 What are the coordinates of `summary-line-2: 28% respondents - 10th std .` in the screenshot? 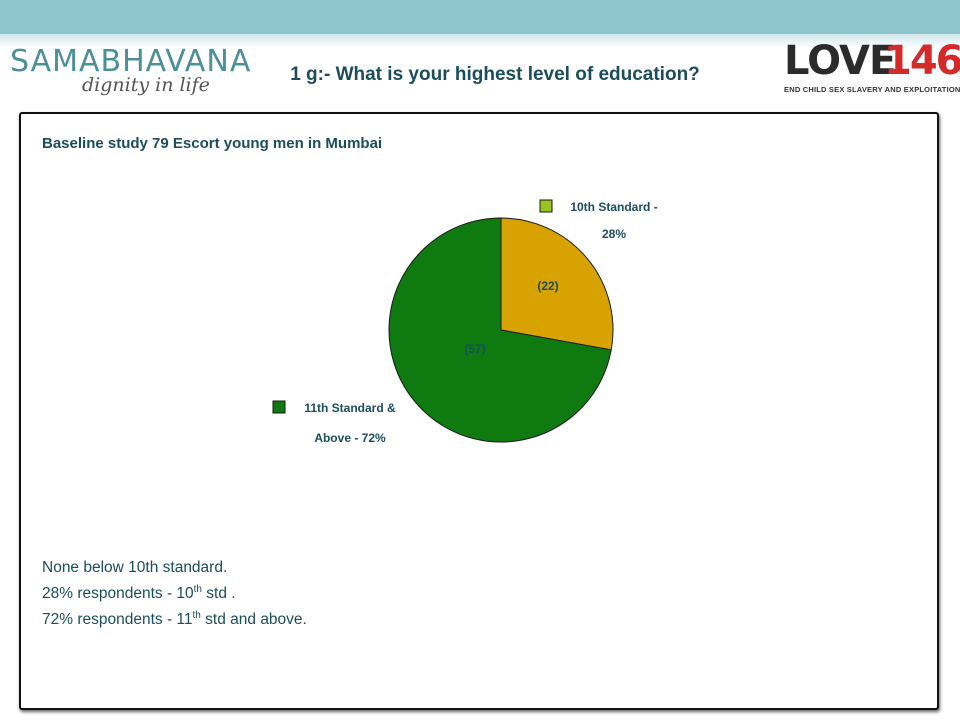 It's located at (174, 592).